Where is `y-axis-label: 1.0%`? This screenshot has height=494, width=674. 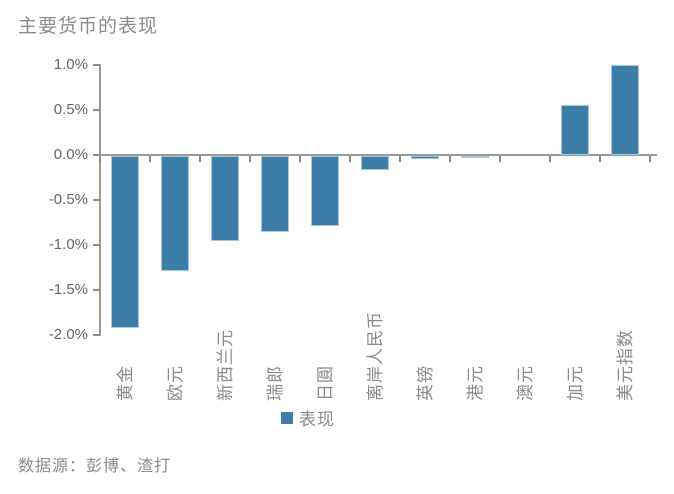
y-axis-label: 1.0% is located at coordinates (70, 64).